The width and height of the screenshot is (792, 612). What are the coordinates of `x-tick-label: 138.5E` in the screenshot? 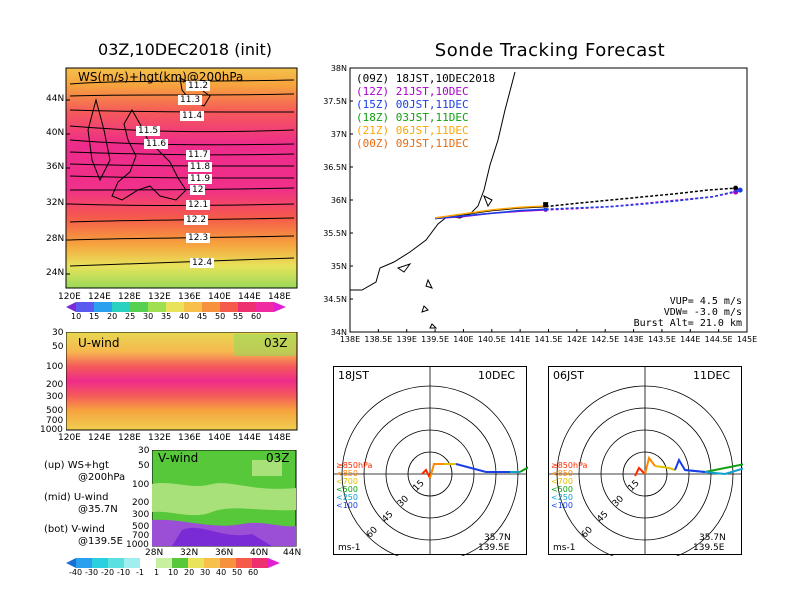 It's located at (378, 339).